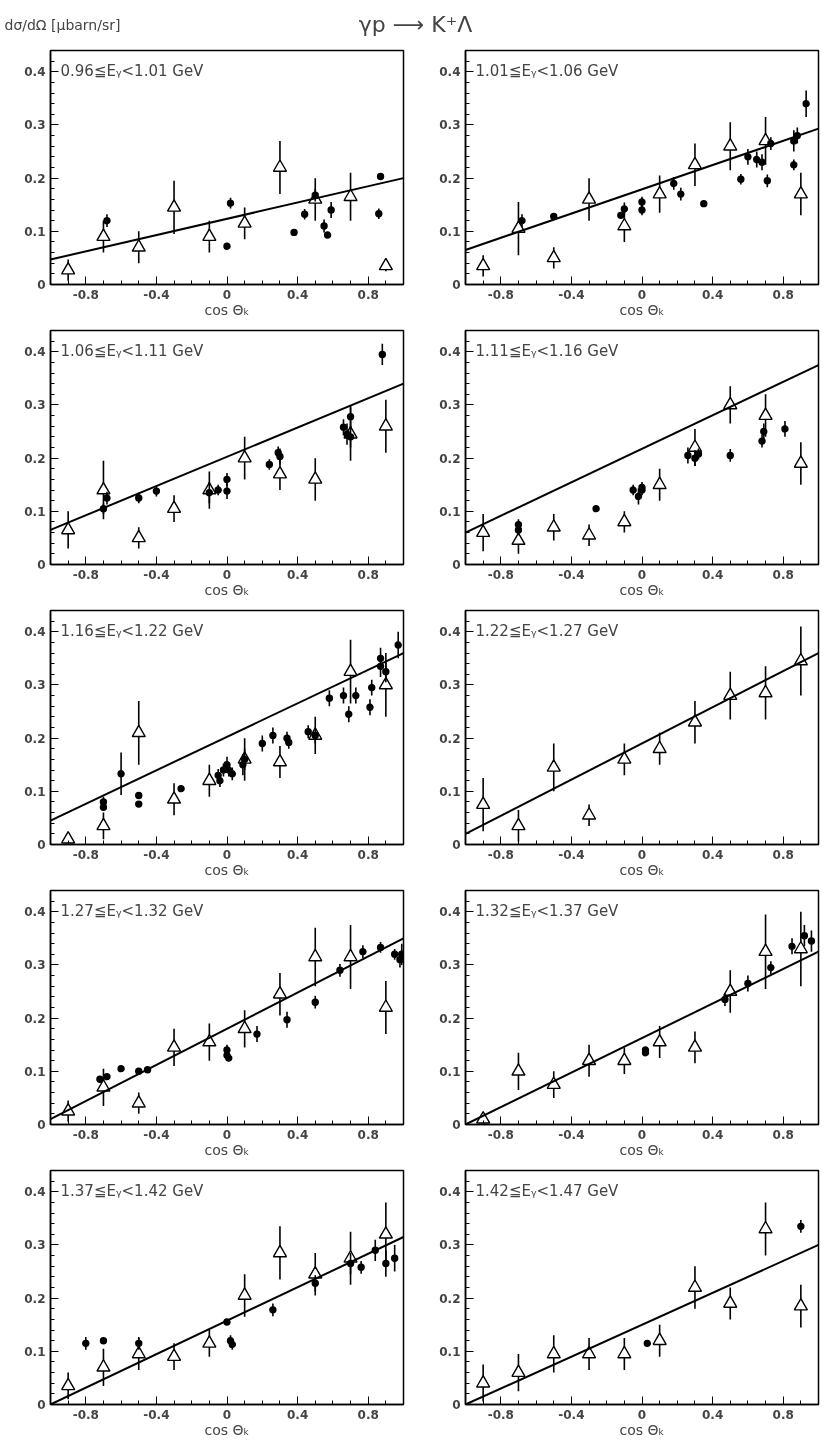 This screenshot has width=831, height=1450. I want to click on annotation: 1.16≦Eᵧ<1.22 GeV, so click(132, 630).